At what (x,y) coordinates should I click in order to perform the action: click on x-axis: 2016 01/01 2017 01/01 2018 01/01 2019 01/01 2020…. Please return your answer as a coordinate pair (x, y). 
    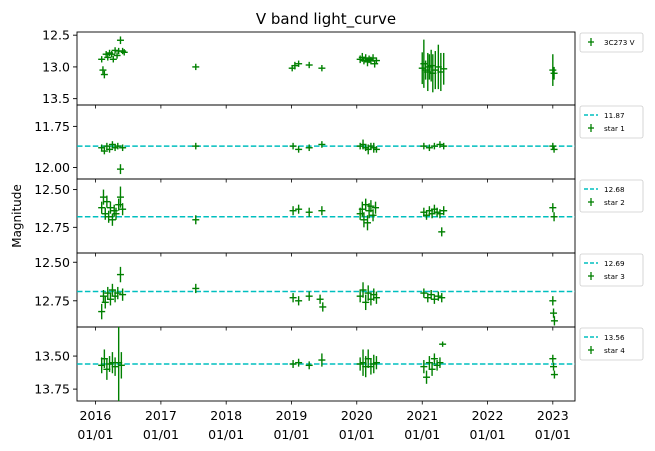
    Looking at the image, I should click on (323, 425).